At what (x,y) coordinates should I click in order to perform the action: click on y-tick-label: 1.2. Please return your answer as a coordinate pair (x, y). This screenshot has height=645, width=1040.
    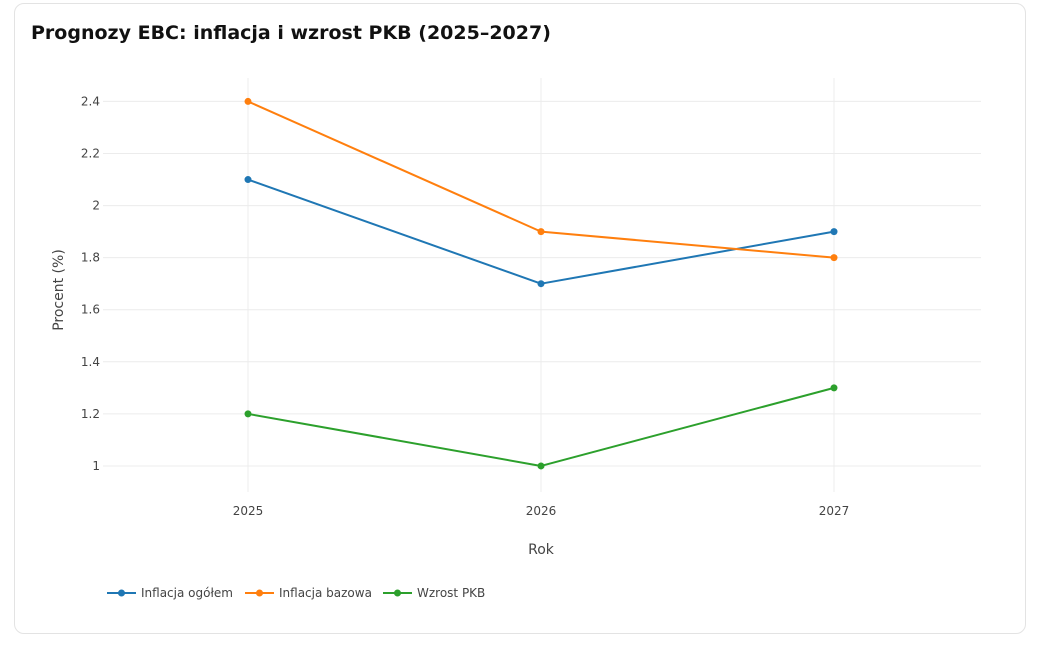
    Looking at the image, I should click on (90, 414).